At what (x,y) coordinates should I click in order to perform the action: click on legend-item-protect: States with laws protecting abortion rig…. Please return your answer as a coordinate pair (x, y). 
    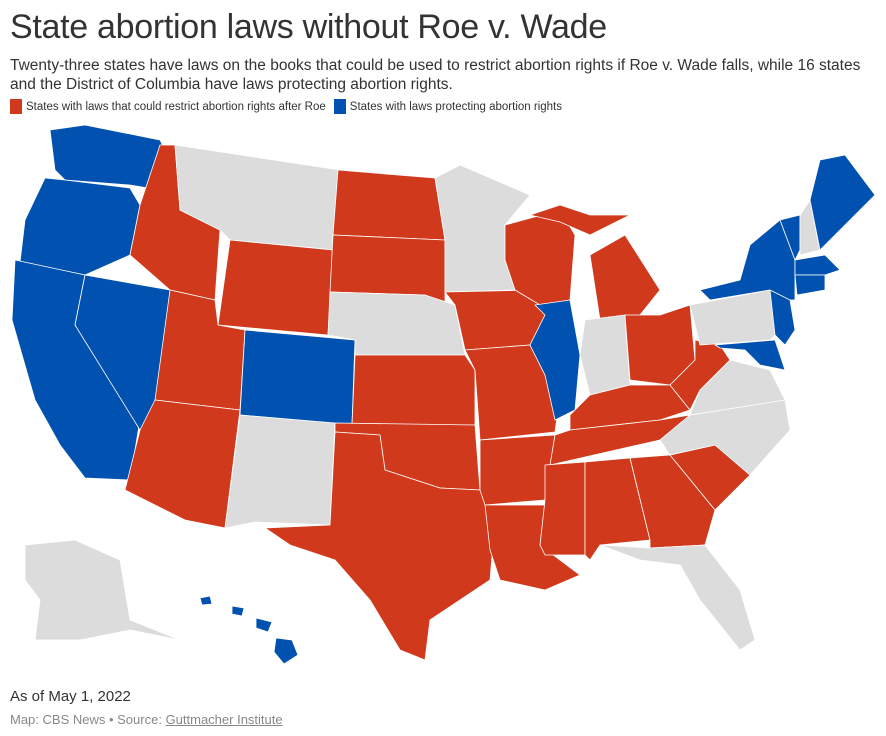
    Looking at the image, I should click on (447, 106).